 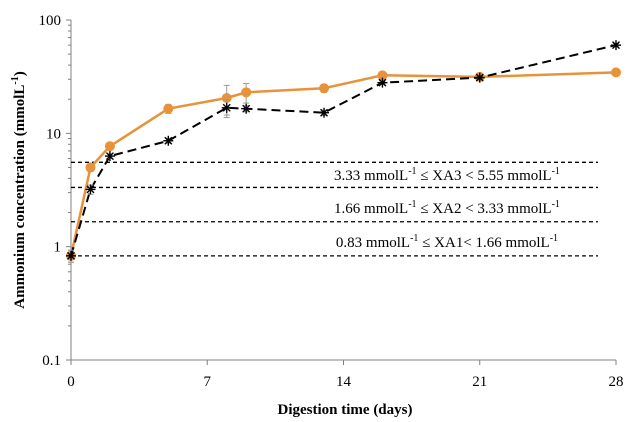 I want to click on annotation-middle: ≤ XA1< 1.66 mmolL, so click(x=483, y=243).